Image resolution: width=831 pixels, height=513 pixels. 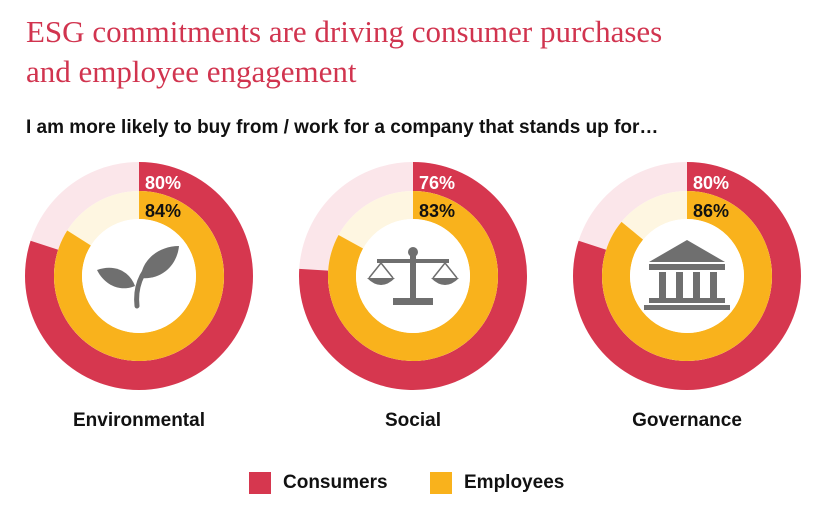 I want to click on category-label-social: Social, so click(x=413, y=420).